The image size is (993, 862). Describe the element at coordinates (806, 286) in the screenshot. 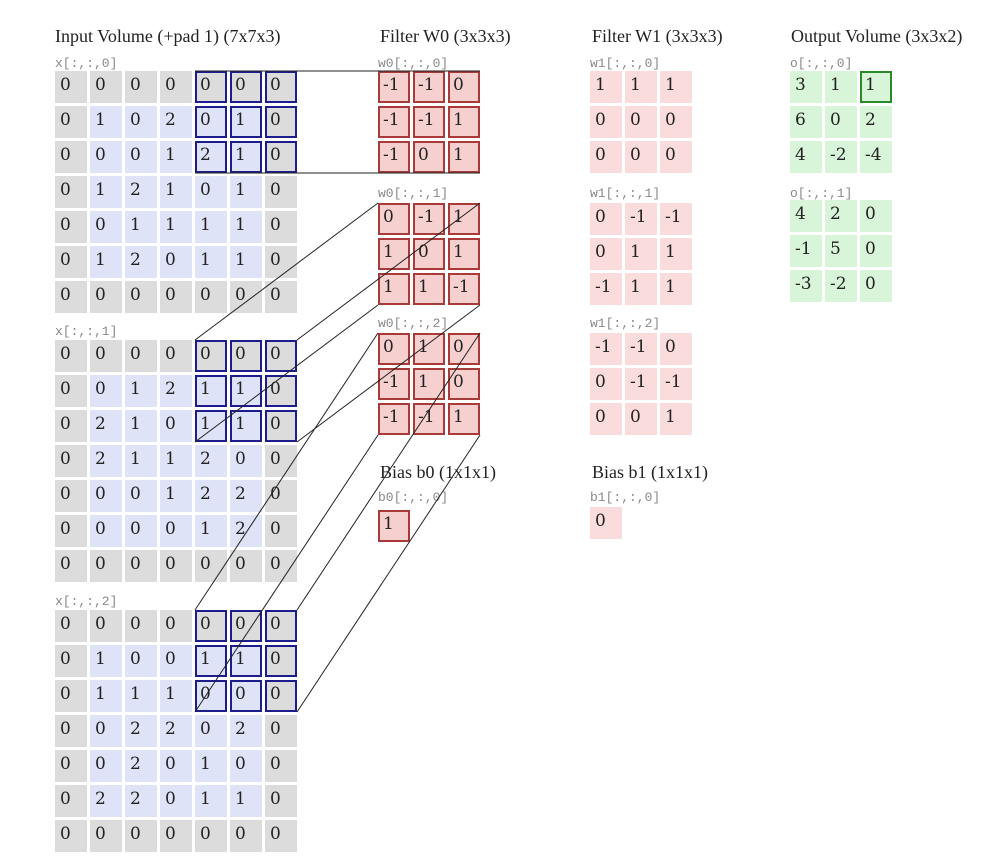

I see `output-cell: -3` at that location.